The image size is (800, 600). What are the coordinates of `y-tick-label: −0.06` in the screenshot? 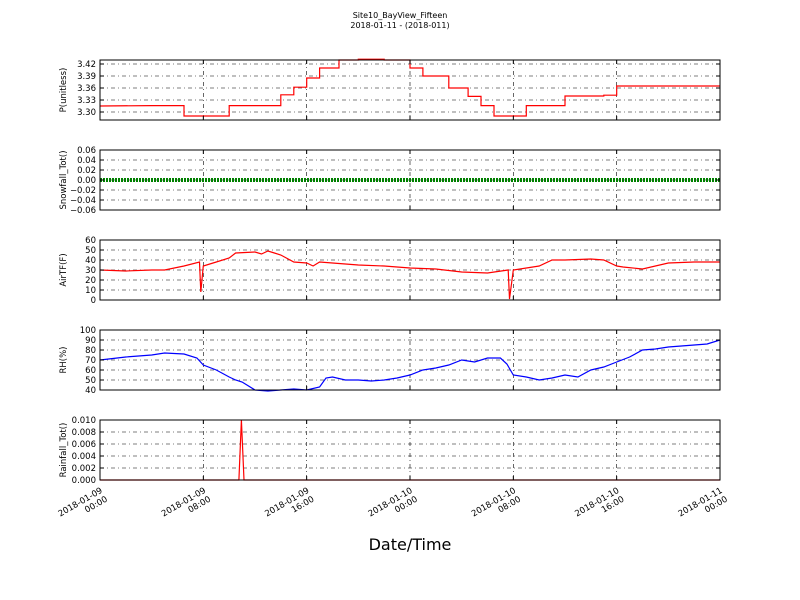 It's located at (83, 211).